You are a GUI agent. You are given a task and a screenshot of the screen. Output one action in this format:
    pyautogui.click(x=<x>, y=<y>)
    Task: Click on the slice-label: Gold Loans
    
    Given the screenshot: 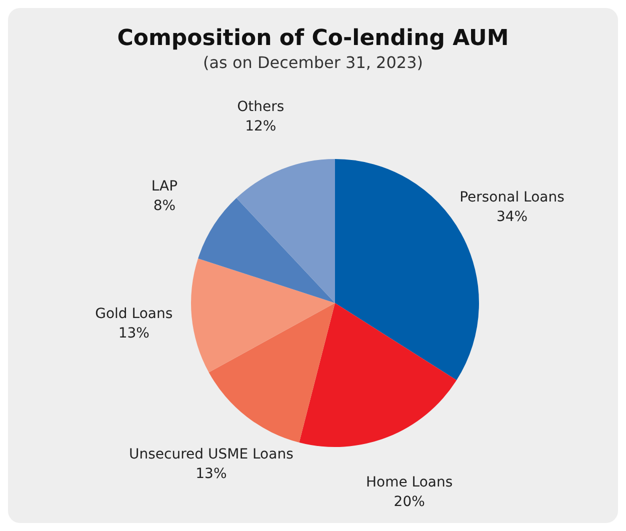 What is the action you would take?
    pyautogui.click(x=134, y=314)
    